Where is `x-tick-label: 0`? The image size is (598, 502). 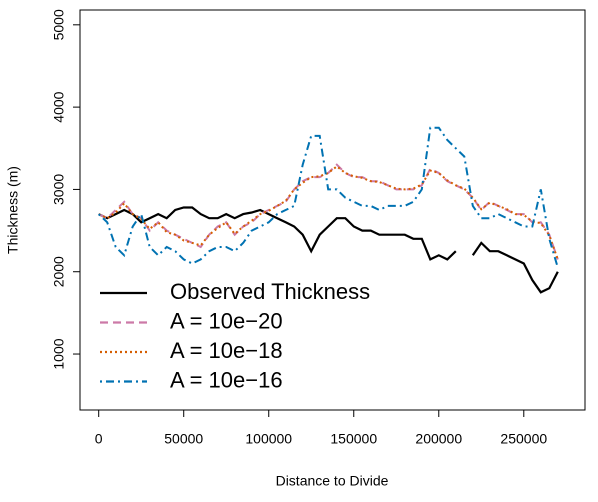 x-tick-label: 0 is located at coordinates (99, 439).